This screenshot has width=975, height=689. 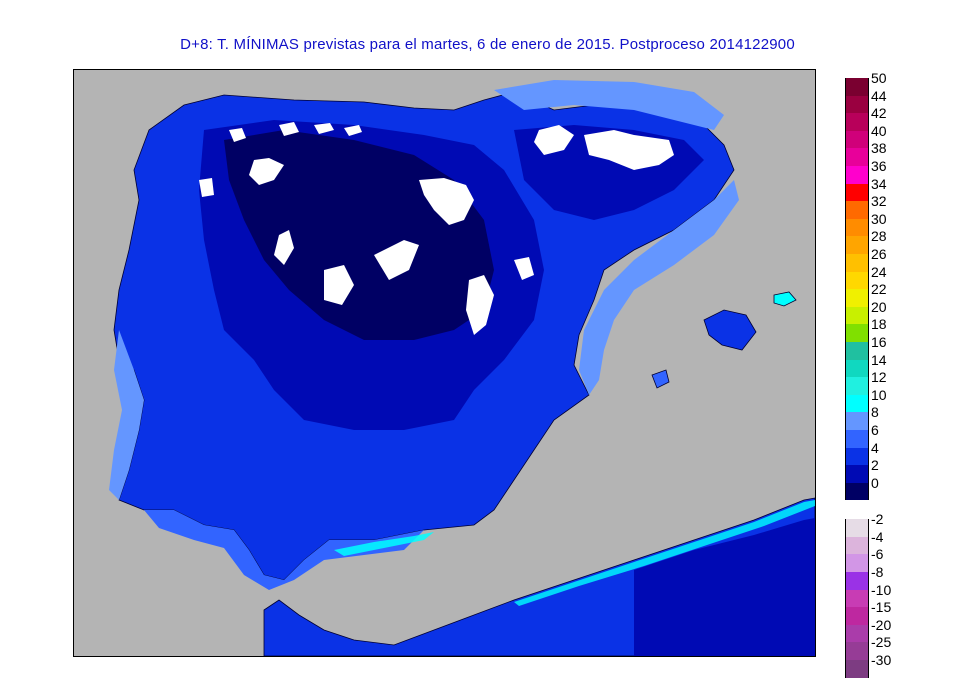 What do you see at coordinates (879, 289) in the screenshot?
I see `legend-label: 22` at bounding box center [879, 289].